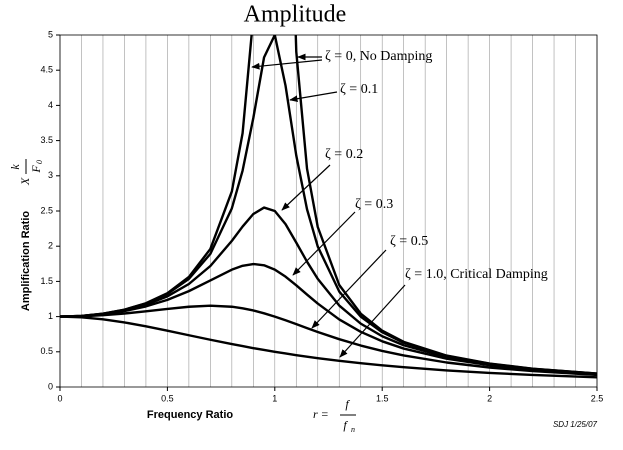  Describe the element at coordinates (353, 429) in the screenshot. I see `x-formula-text: n` at that location.